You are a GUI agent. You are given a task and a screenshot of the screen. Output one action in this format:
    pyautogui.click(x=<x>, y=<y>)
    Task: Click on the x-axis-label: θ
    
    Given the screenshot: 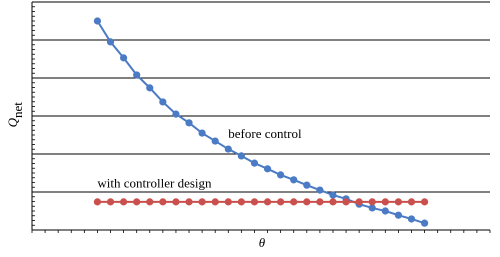 What is the action you would take?
    pyautogui.click(x=262, y=242)
    